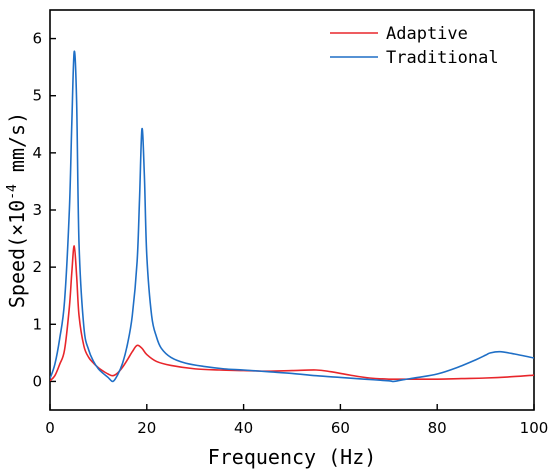 The height and width of the screenshot is (471, 550). Describe the element at coordinates (437, 428) in the screenshot. I see `x-tick-label: 80` at that location.